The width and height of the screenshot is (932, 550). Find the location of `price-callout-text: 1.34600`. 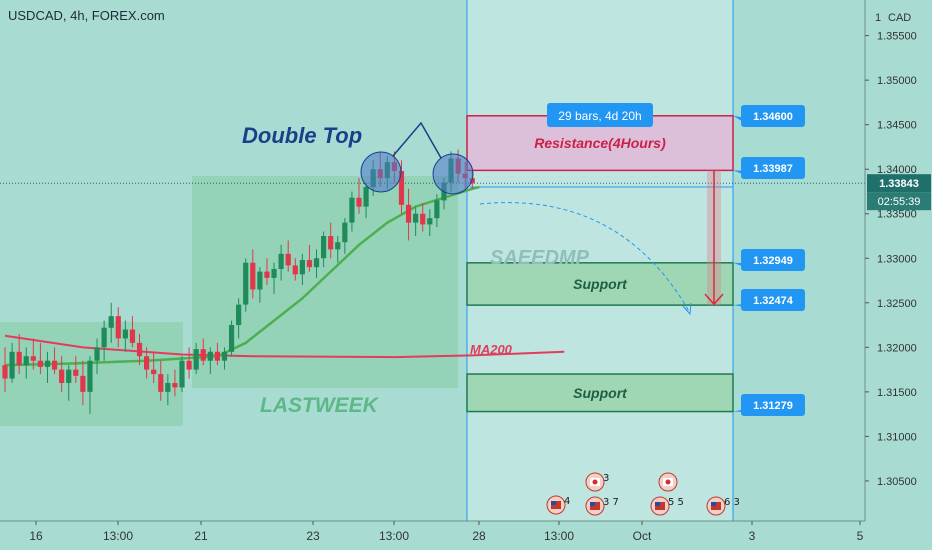

price-callout-text: 1.34600 is located at coordinates (773, 117).